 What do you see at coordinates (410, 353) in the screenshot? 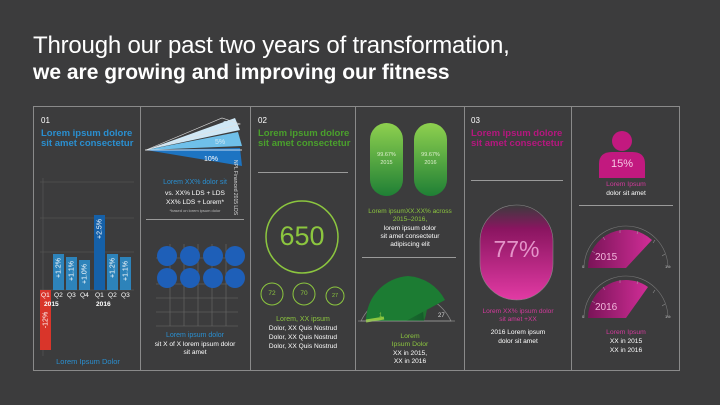
I see `gauge-text: XX in 2015,` at bounding box center [410, 353].